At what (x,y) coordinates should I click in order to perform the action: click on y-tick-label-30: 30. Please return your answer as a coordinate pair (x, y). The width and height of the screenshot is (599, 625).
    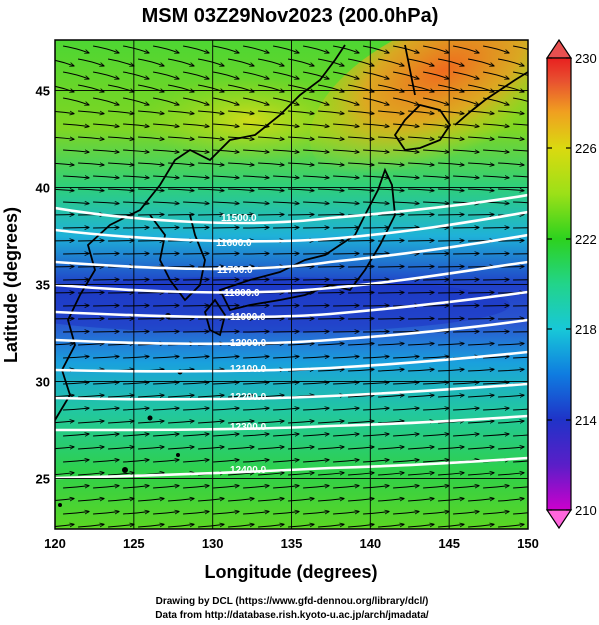
    Looking at the image, I should click on (43, 382).